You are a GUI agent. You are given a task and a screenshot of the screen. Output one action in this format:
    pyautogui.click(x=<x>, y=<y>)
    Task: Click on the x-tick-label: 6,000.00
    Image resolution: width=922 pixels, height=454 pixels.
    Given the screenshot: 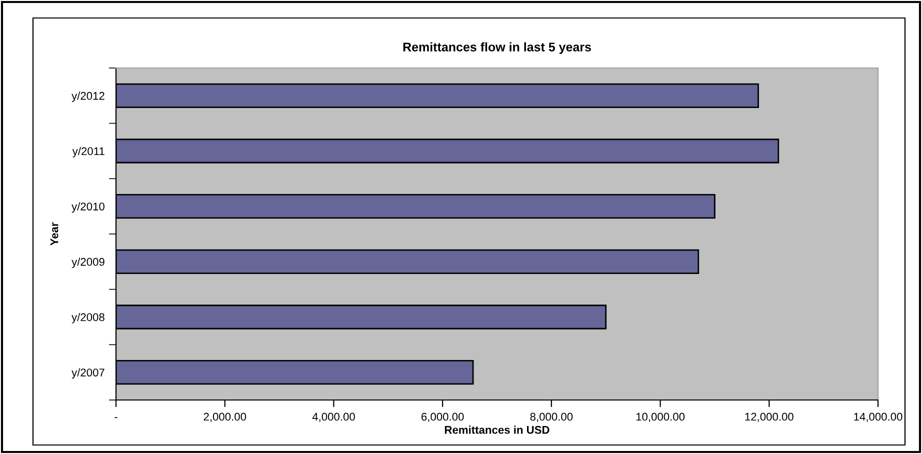 What is the action you would take?
    pyautogui.click(x=443, y=417)
    